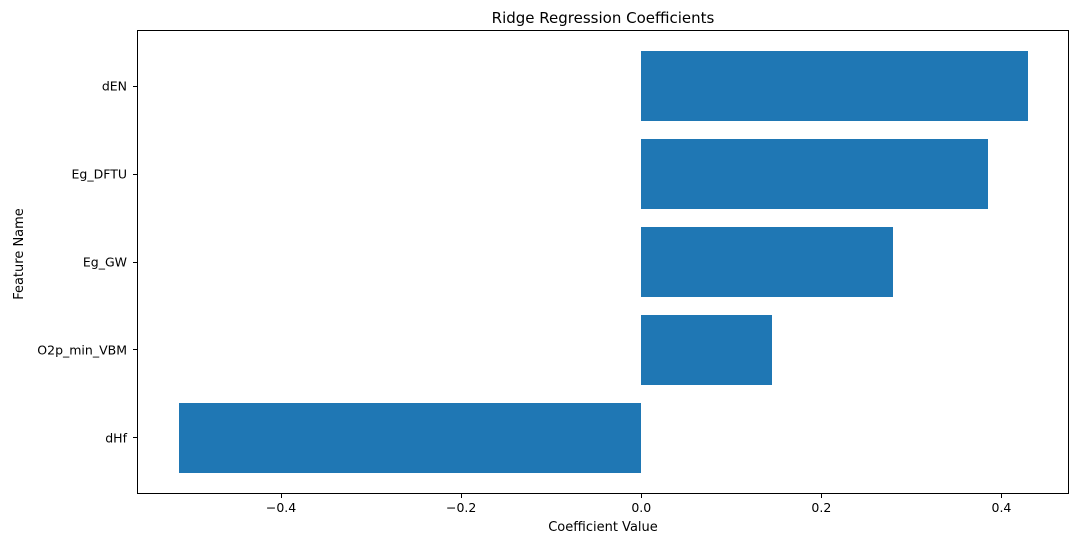  Describe the element at coordinates (821, 507) in the screenshot. I see `x-tick-label: 0.2` at that location.